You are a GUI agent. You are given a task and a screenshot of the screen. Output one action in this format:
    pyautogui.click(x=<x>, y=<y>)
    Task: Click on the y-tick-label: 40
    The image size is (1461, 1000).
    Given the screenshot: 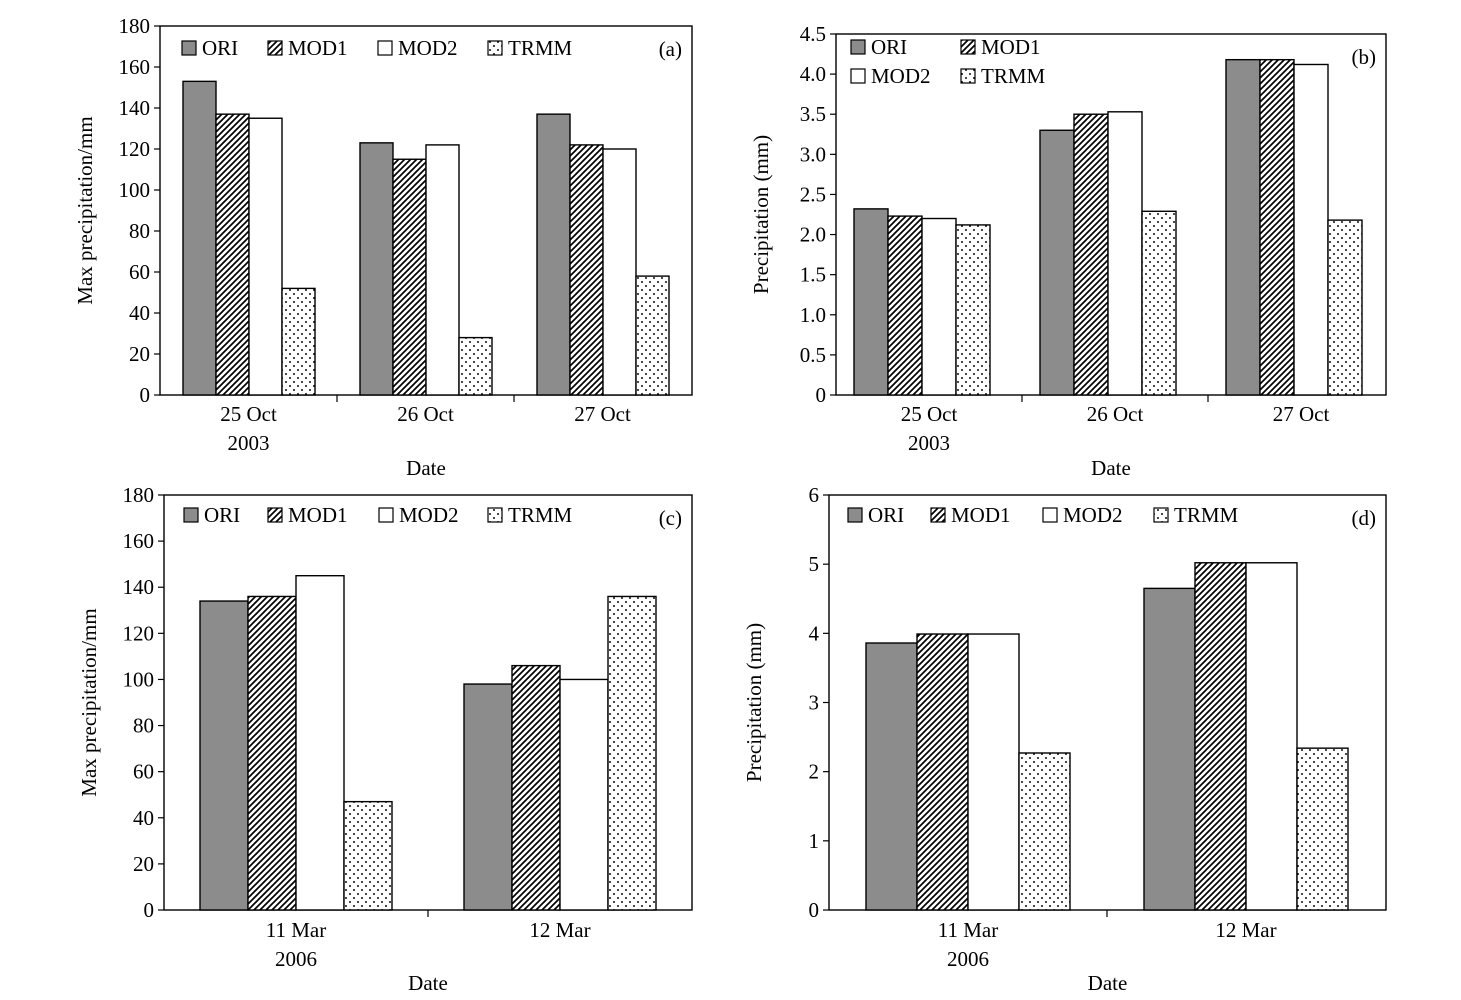 What is the action you would take?
    pyautogui.click(x=139, y=313)
    